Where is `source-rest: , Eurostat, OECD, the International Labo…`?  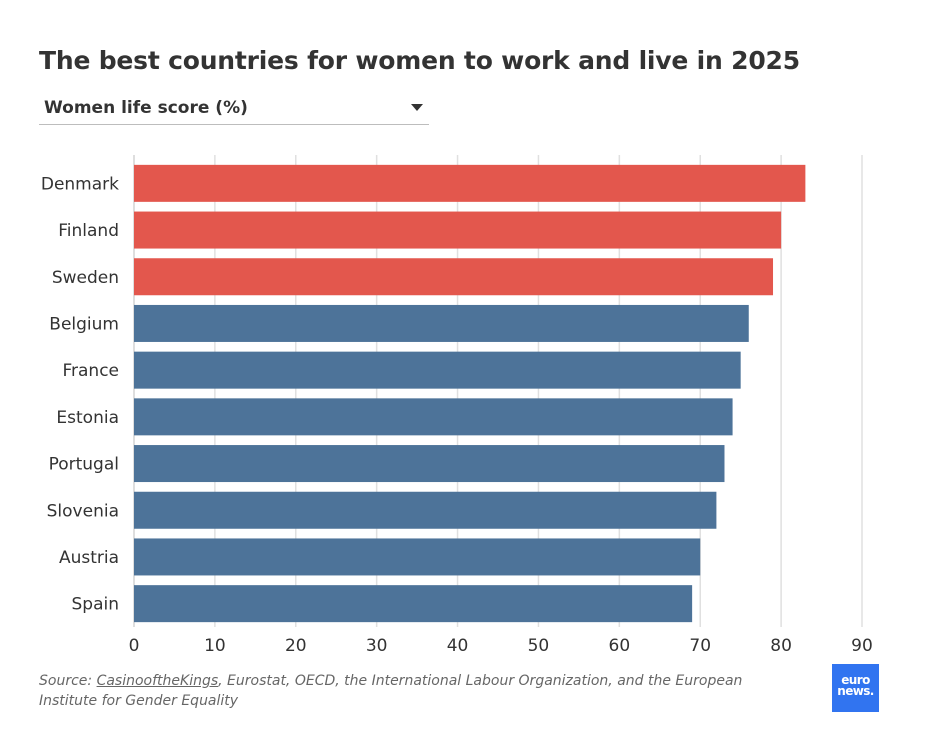 source-rest: , Eurostat, OECD, the International Labo… is located at coordinates (391, 691).